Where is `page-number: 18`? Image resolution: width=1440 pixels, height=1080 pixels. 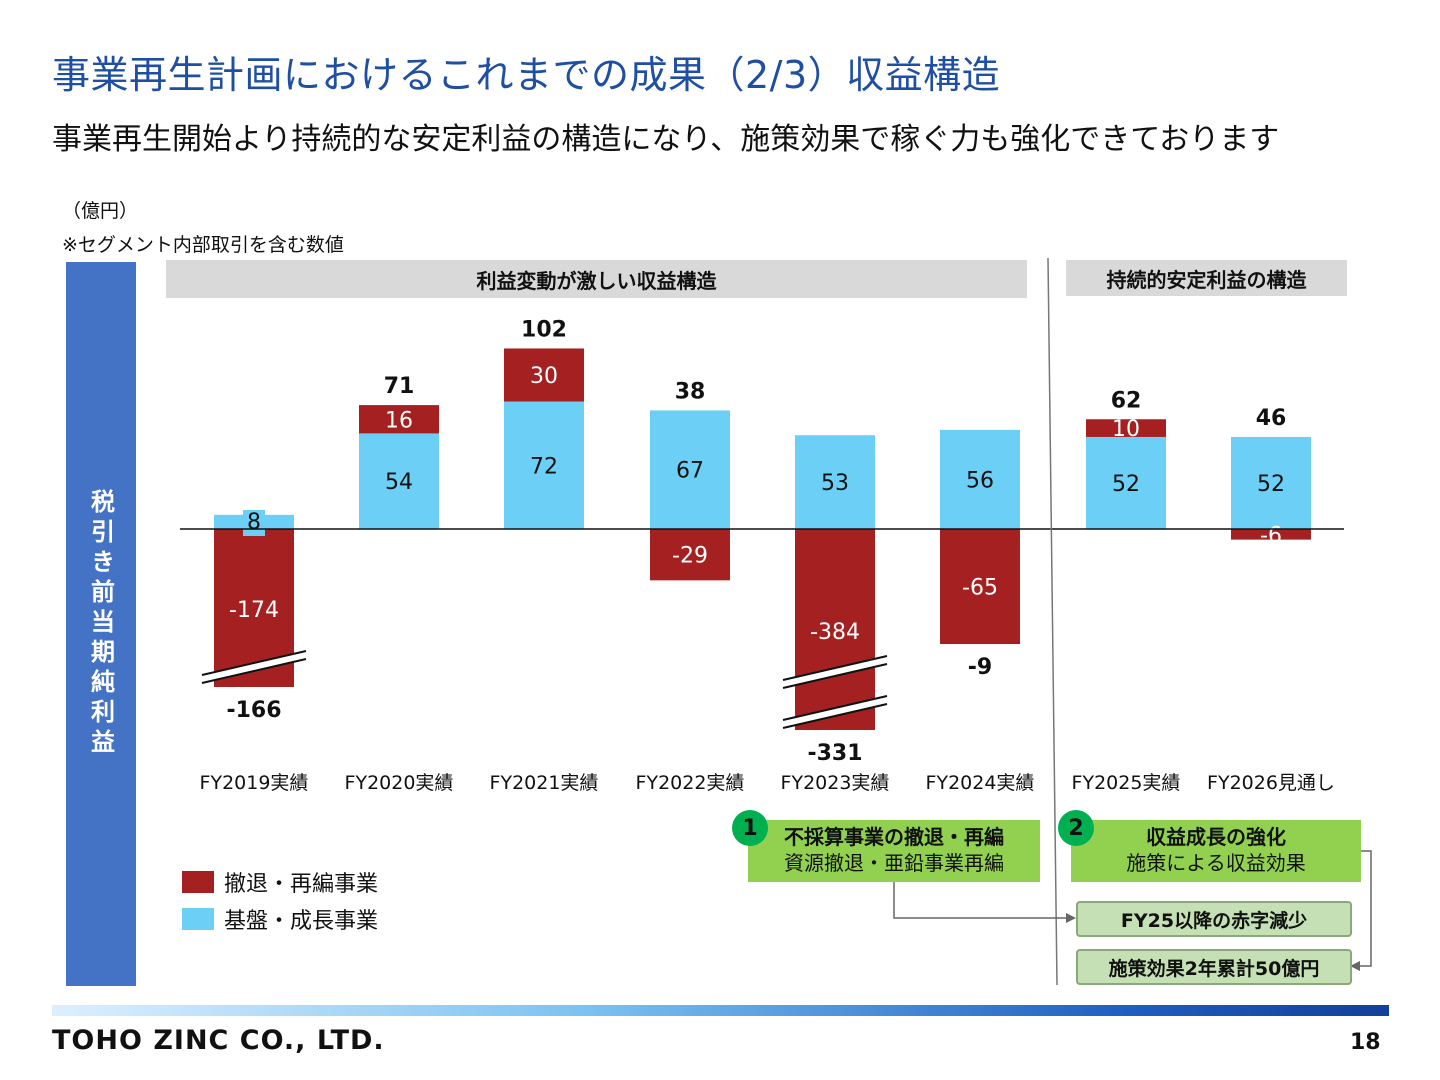
page-number: 18 is located at coordinates (1365, 1042).